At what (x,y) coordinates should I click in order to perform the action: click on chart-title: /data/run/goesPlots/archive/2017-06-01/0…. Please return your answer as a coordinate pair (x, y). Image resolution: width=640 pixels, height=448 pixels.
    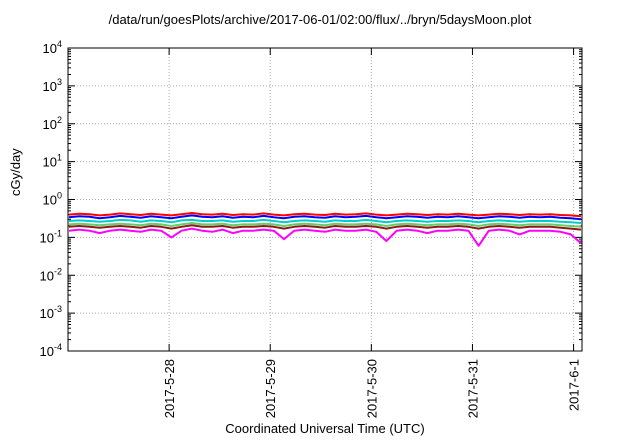
    Looking at the image, I should click on (320, 19).